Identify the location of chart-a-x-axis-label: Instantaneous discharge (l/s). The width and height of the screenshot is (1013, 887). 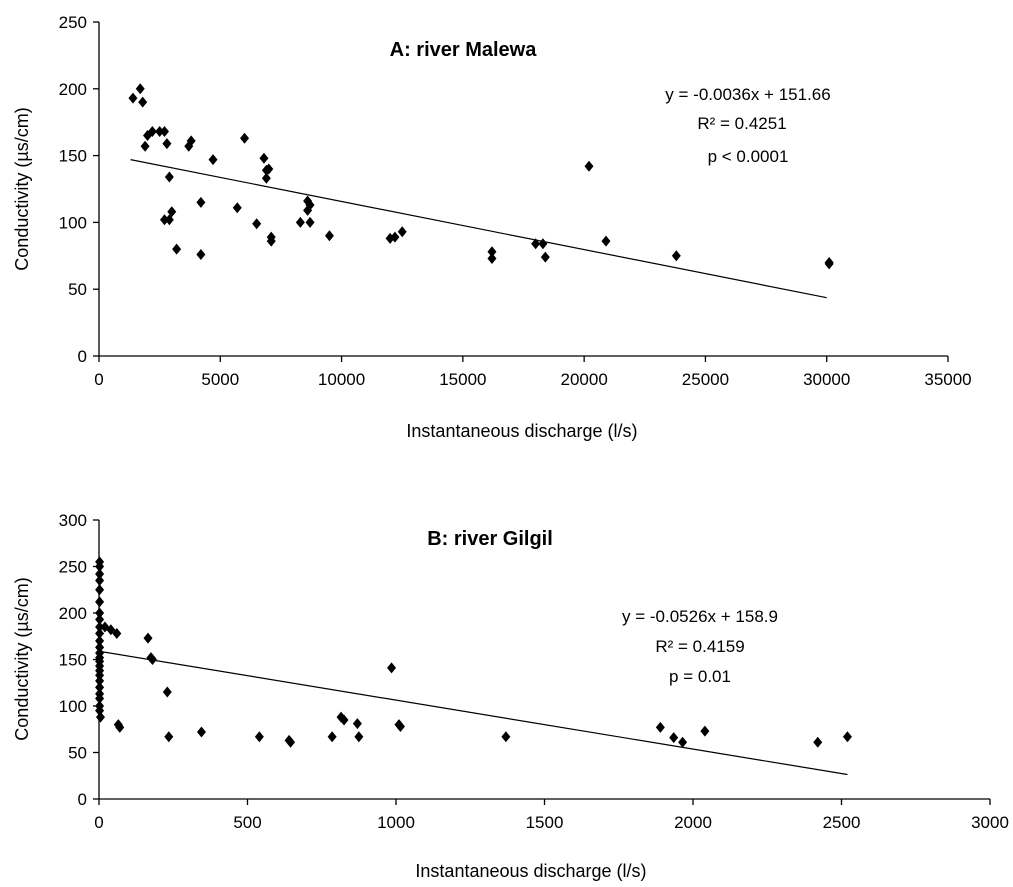
(521, 431).